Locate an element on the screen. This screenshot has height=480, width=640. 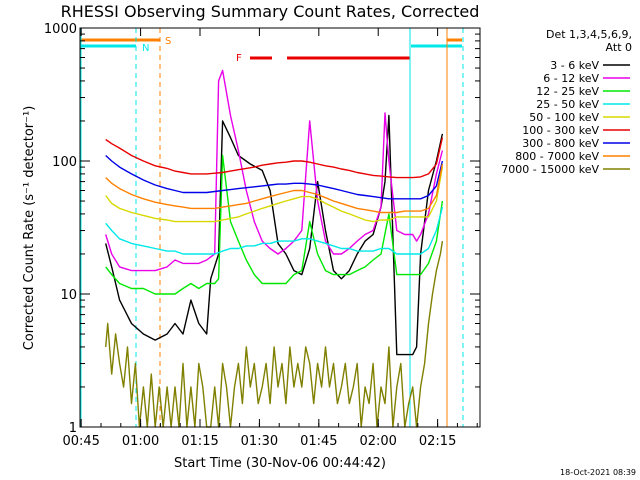
legend-label-4: 50 - 100 keV is located at coordinates (564, 117).